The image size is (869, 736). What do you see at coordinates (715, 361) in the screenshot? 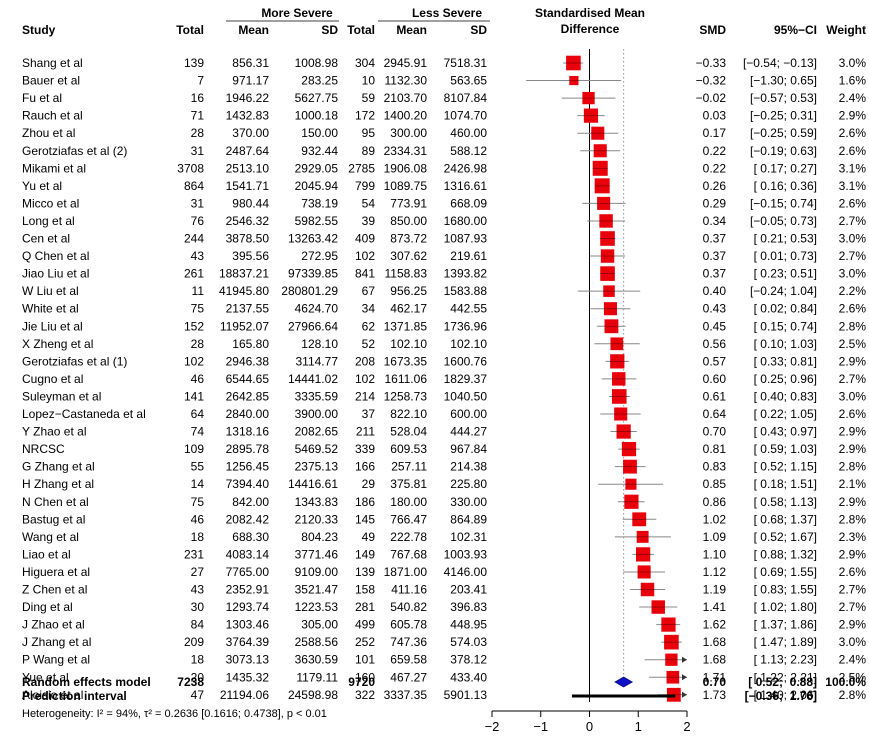
I see `smd-value: 0.57` at bounding box center [715, 361].